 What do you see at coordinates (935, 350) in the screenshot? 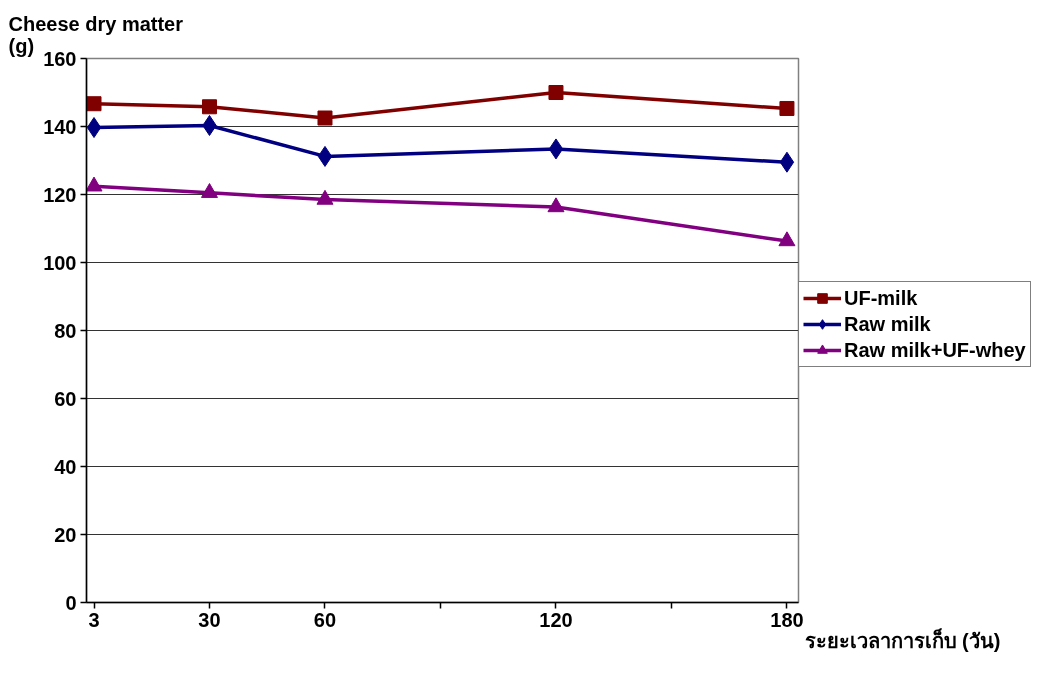
I see `legend-label: Raw milk+UF-whey` at bounding box center [935, 350].